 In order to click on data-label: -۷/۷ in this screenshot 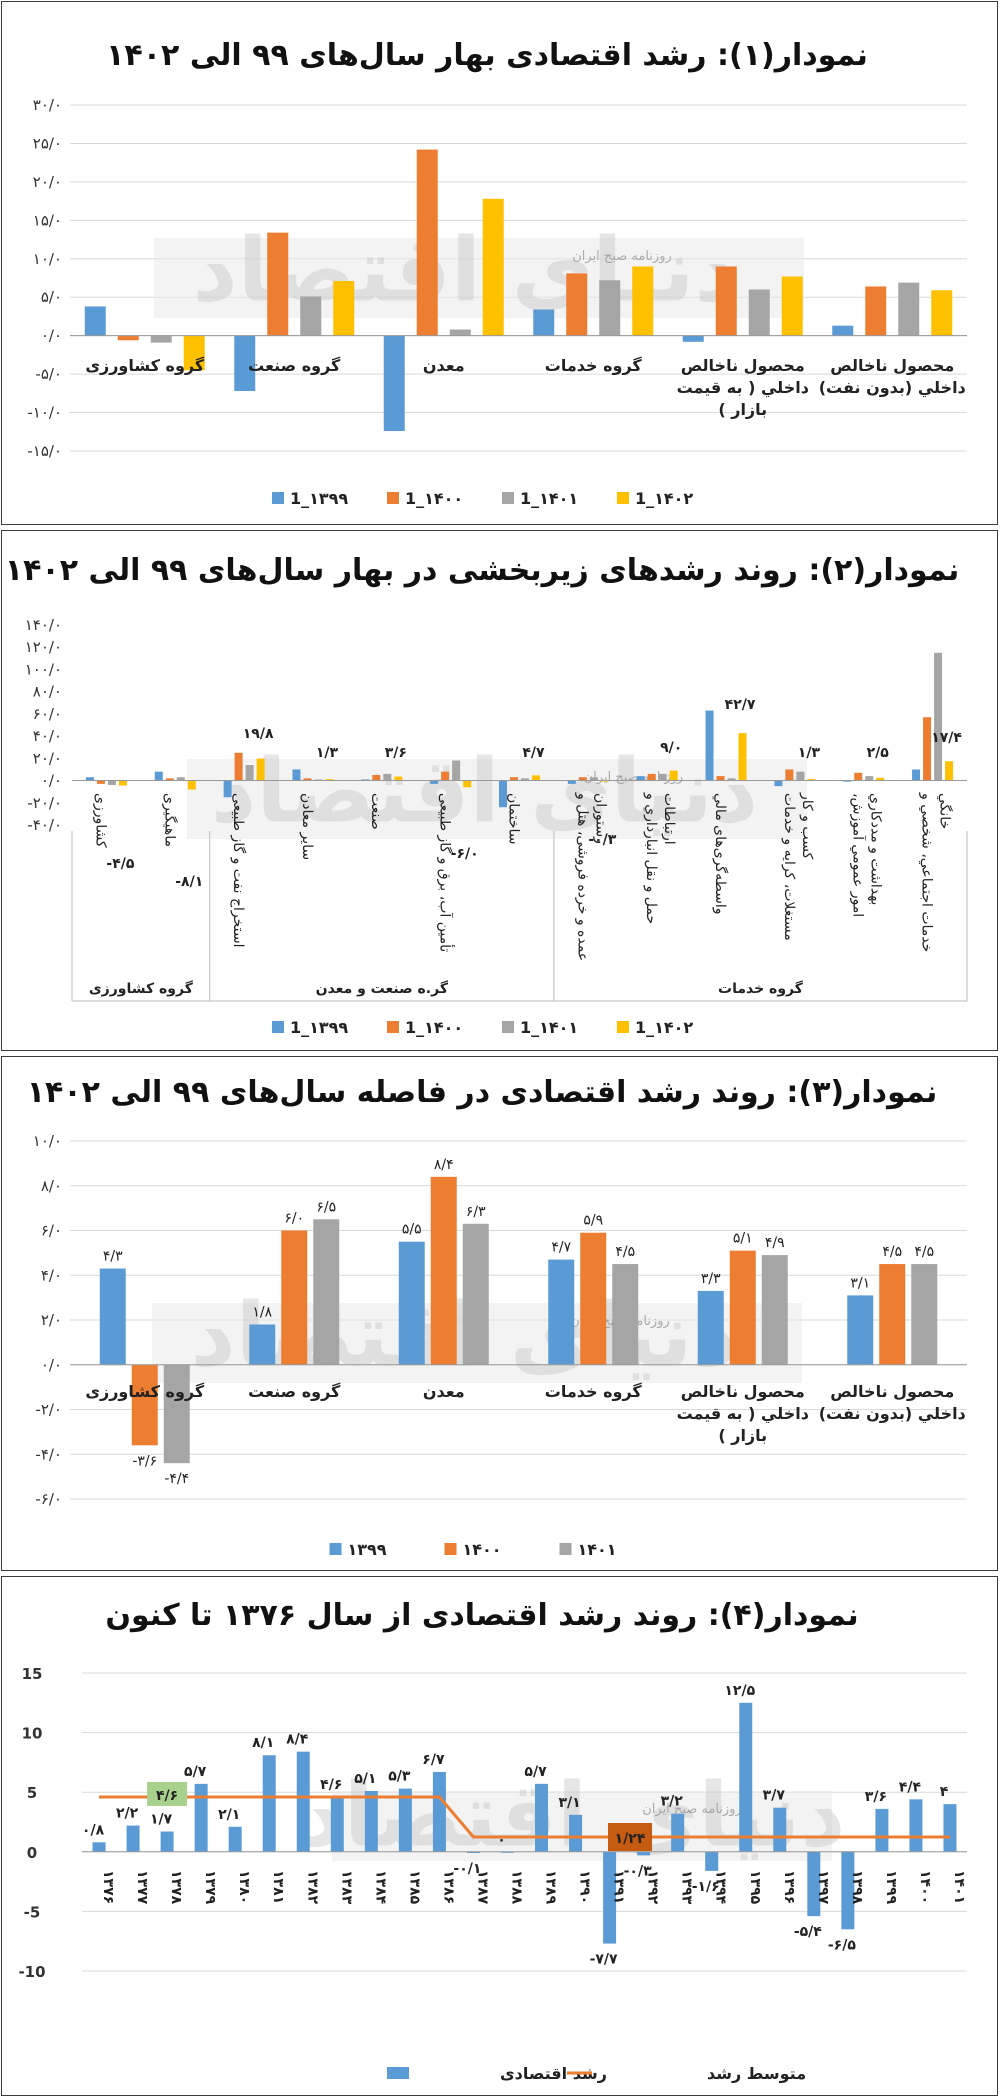, I will do `click(604, 1960)`.